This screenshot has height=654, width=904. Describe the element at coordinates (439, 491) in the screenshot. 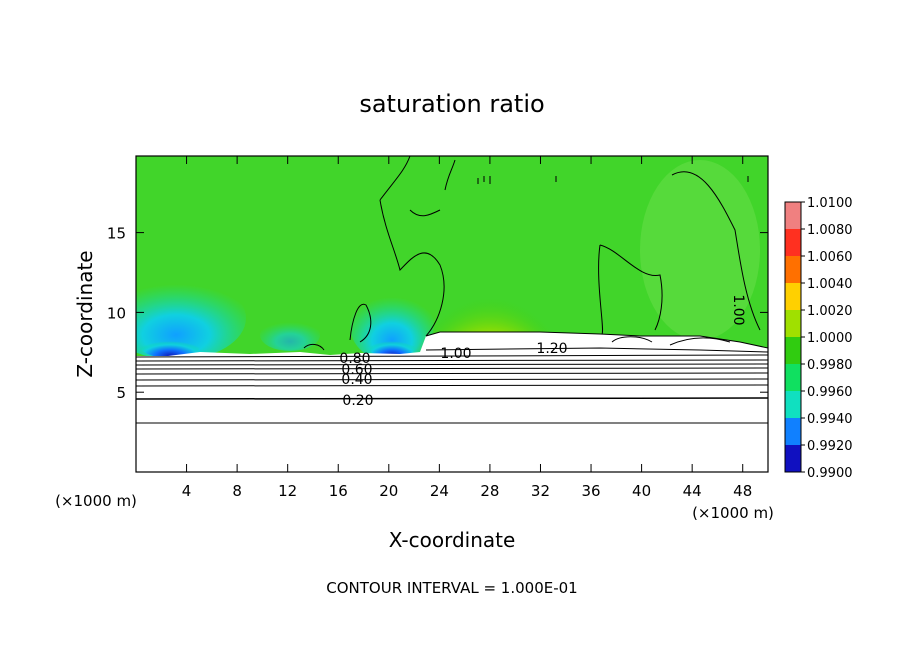

I see `x-tick-label: 24` at that location.